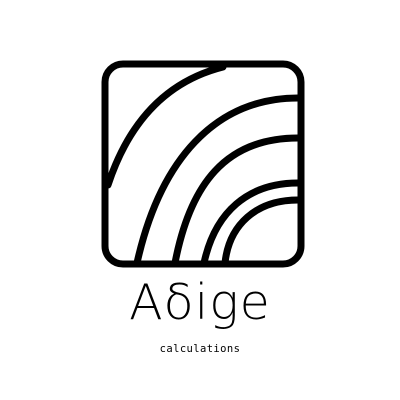 The width and height of the screenshot is (400, 400). I want to click on logo-arc-inner, so click(261, 231).